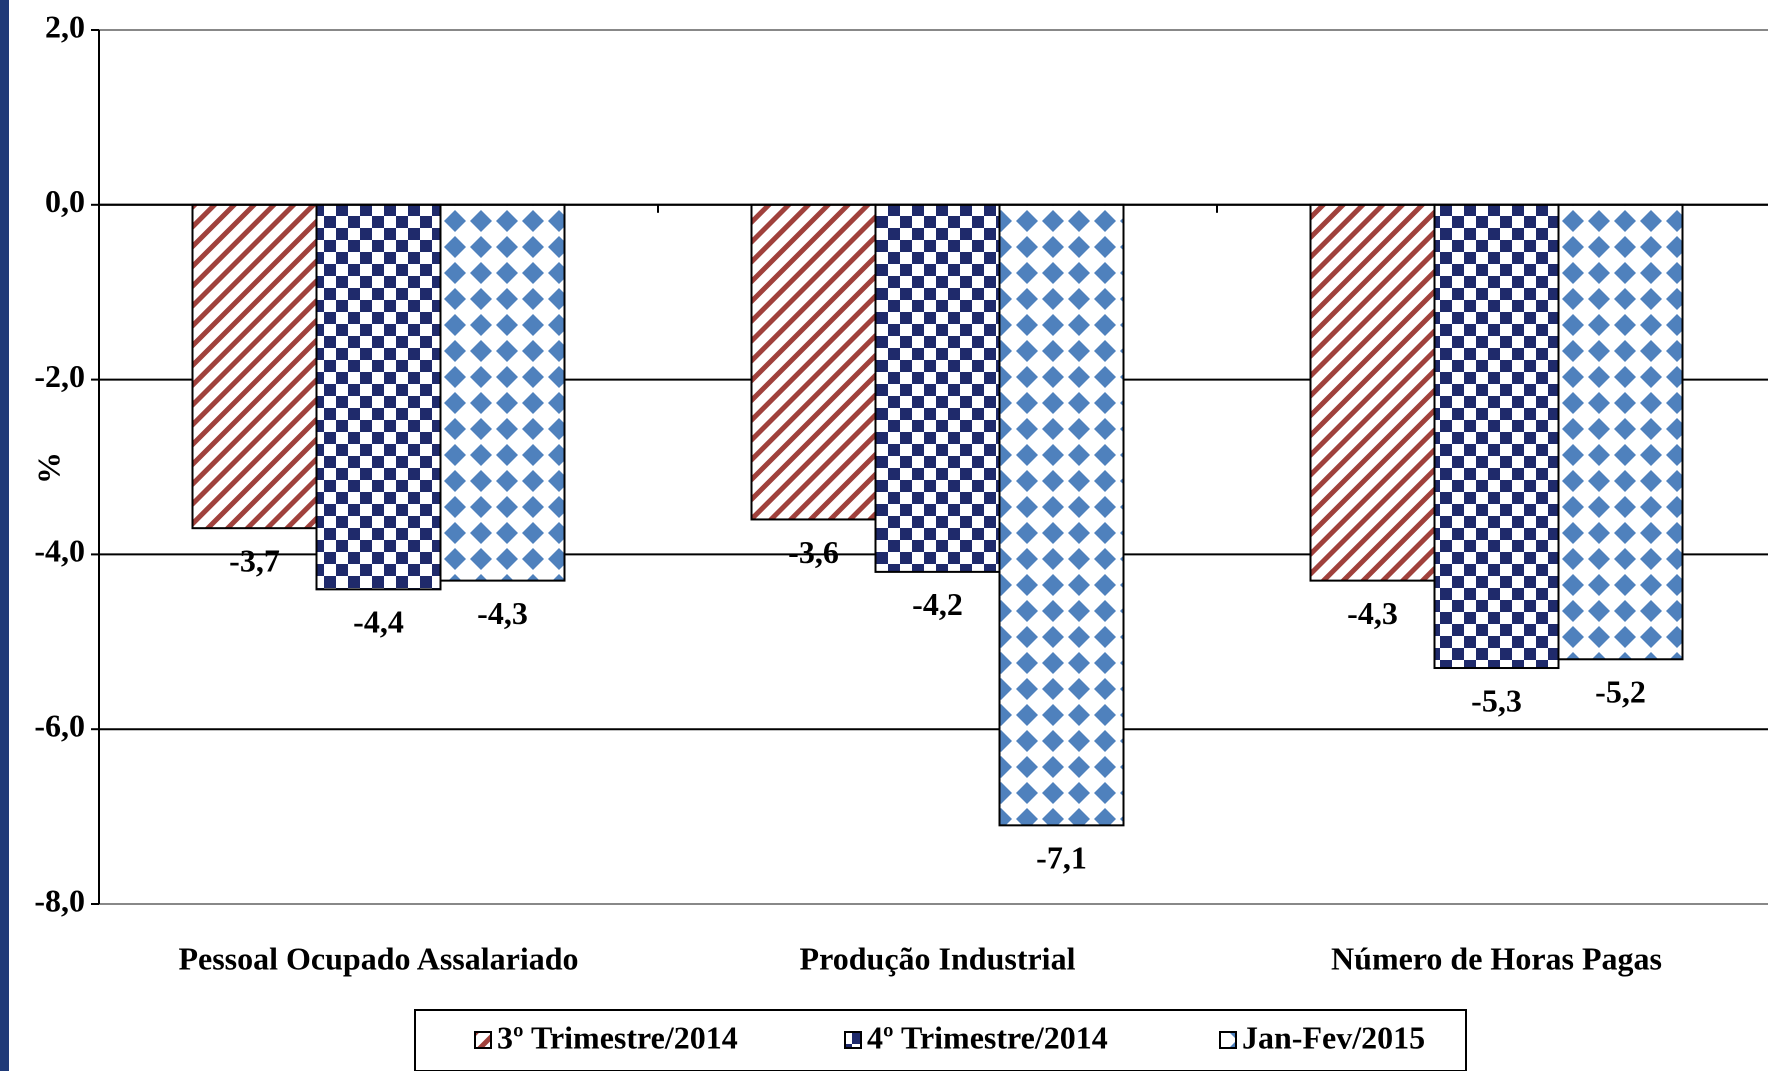 The height and width of the screenshot is (1071, 1768). What do you see at coordinates (254, 561) in the screenshot?
I see `value-label: -3,7` at bounding box center [254, 561].